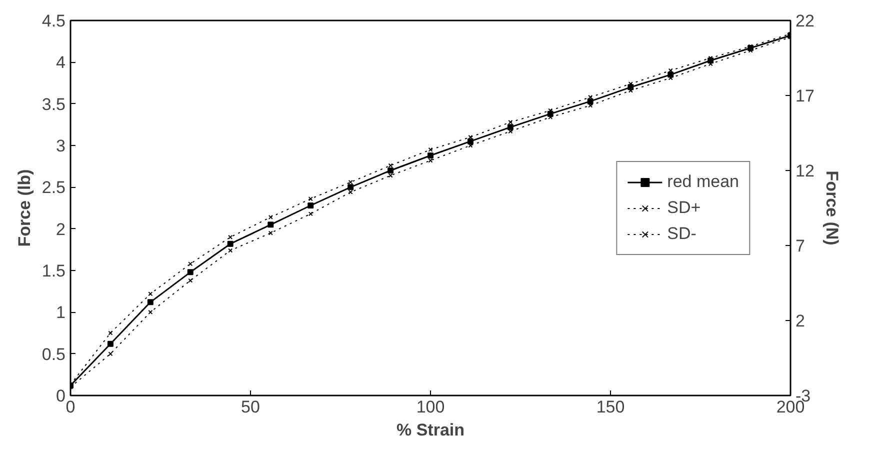 The width and height of the screenshot is (875, 462). Describe the element at coordinates (61, 312) in the screenshot. I see `y-tick-label: 1` at that location.